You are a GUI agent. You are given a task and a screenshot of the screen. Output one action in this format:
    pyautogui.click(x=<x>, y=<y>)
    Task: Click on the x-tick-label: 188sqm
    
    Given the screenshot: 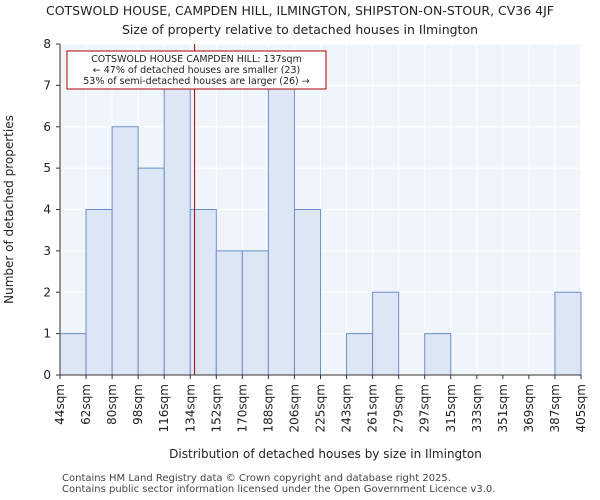 What is the action you would take?
    pyautogui.click(x=268, y=408)
    